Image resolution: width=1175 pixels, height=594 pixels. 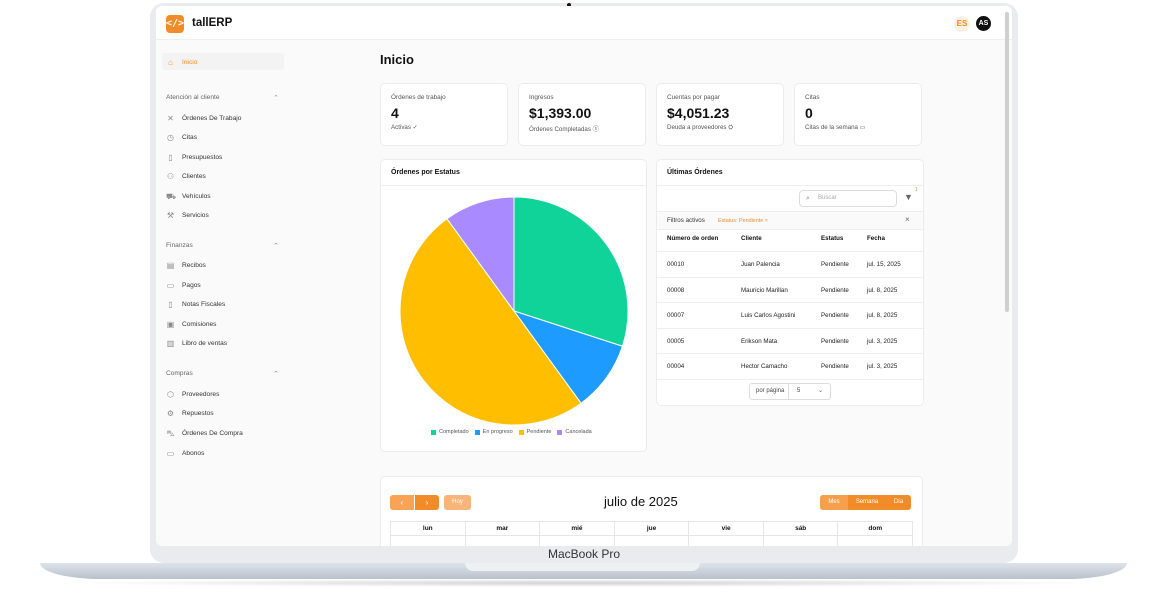 What do you see at coordinates (186, 176) in the screenshot?
I see `sidebar-item-clientes: ⚇ Clientes` at bounding box center [186, 176].